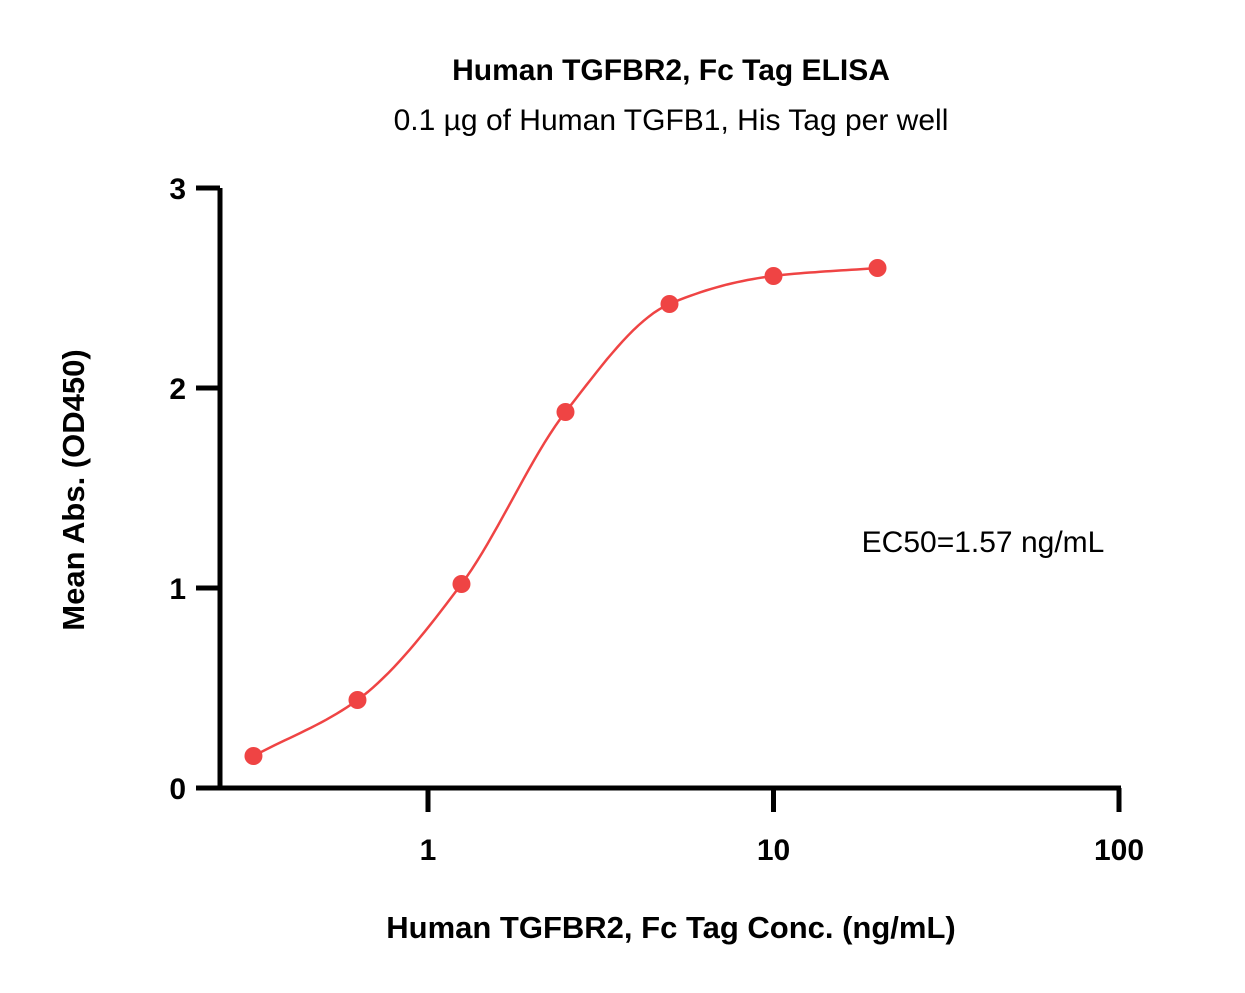 The image size is (1245, 993). I want to click on x-ticks: 1 10 100, so click(782, 827).